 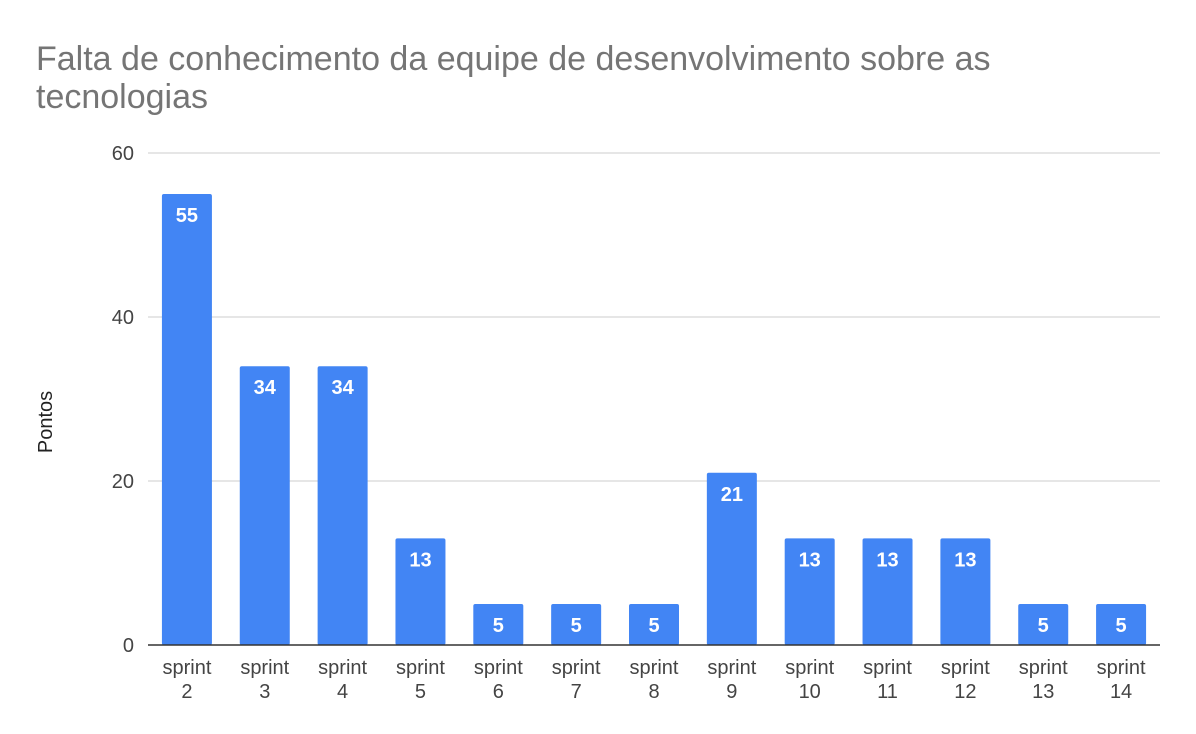 What do you see at coordinates (123, 154) in the screenshot?
I see `y-tick-label: 60` at bounding box center [123, 154].